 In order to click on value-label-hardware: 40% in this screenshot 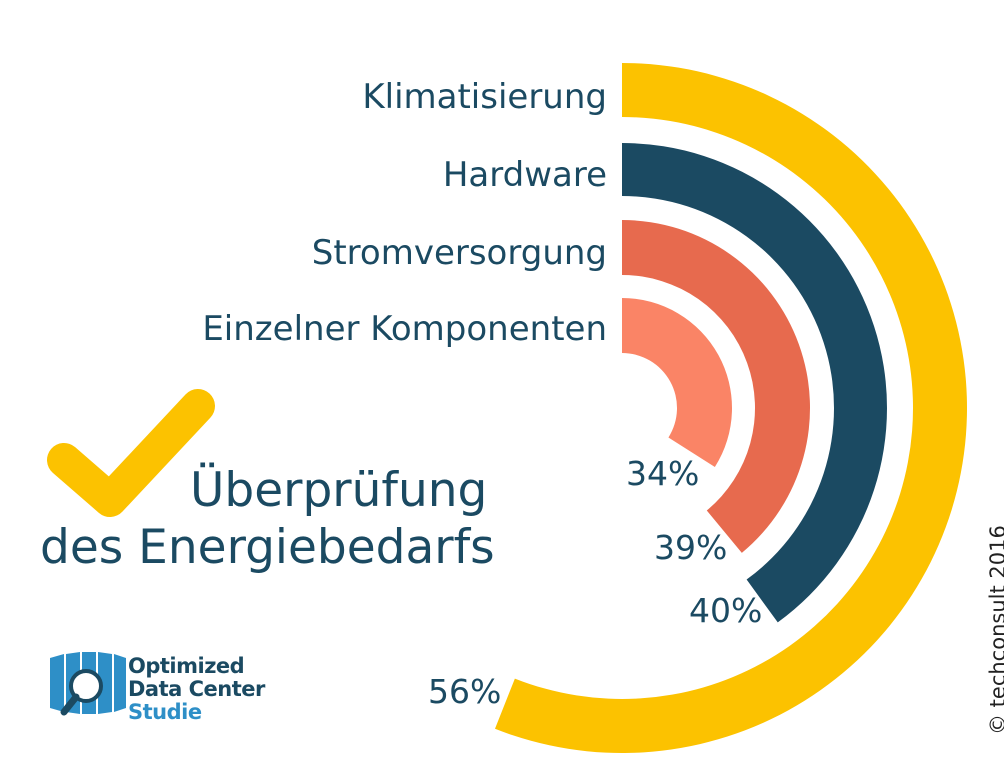, I will do `click(726, 610)`.